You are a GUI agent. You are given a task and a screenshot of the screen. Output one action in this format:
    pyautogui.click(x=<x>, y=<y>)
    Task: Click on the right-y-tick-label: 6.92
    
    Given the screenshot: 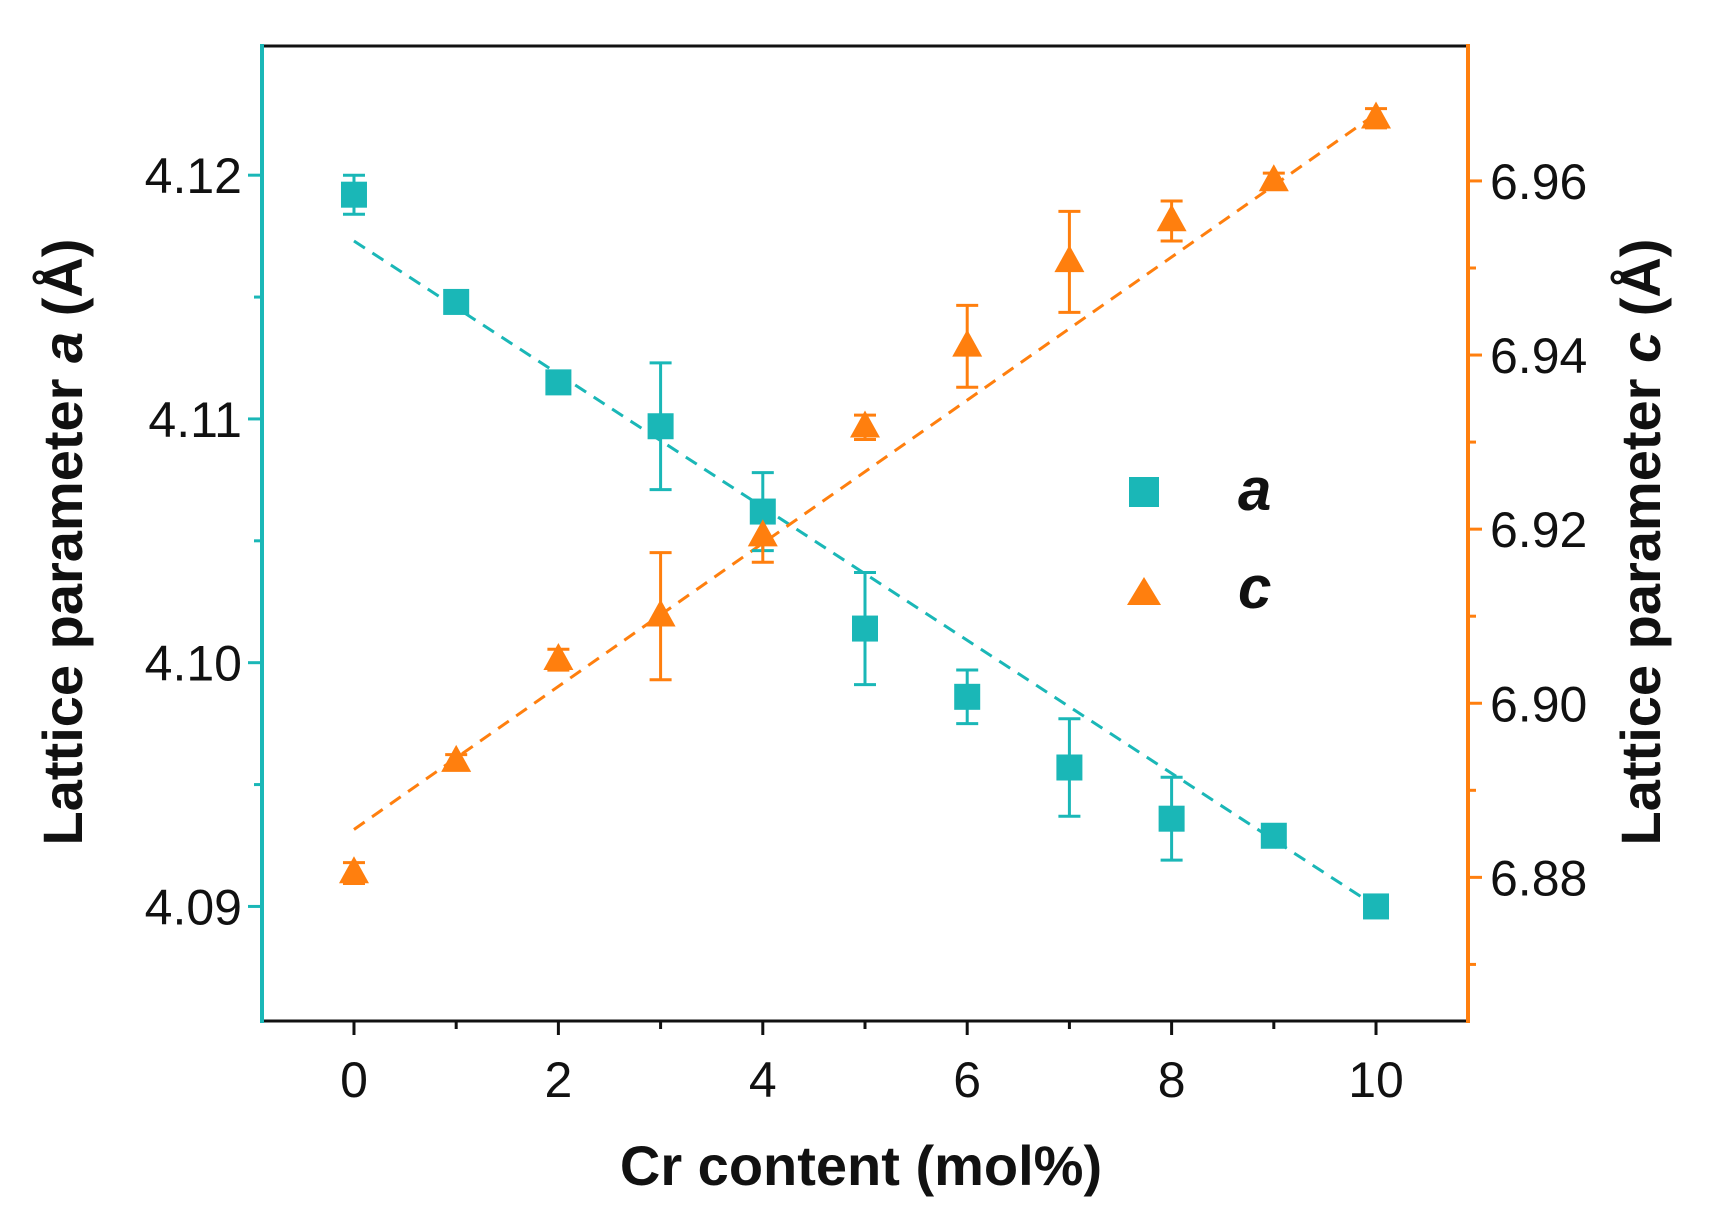 What is the action you would take?
    pyautogui.click(x=1538, y=530)
    